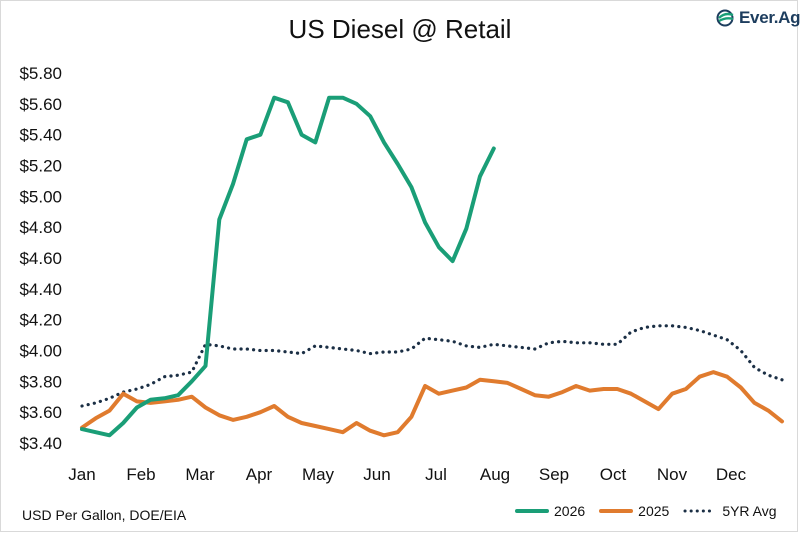  What do you see at coordinates (81, 474) in the screenshot?
I see `x-tick-label: Jan` at bounding box center [81, 474].